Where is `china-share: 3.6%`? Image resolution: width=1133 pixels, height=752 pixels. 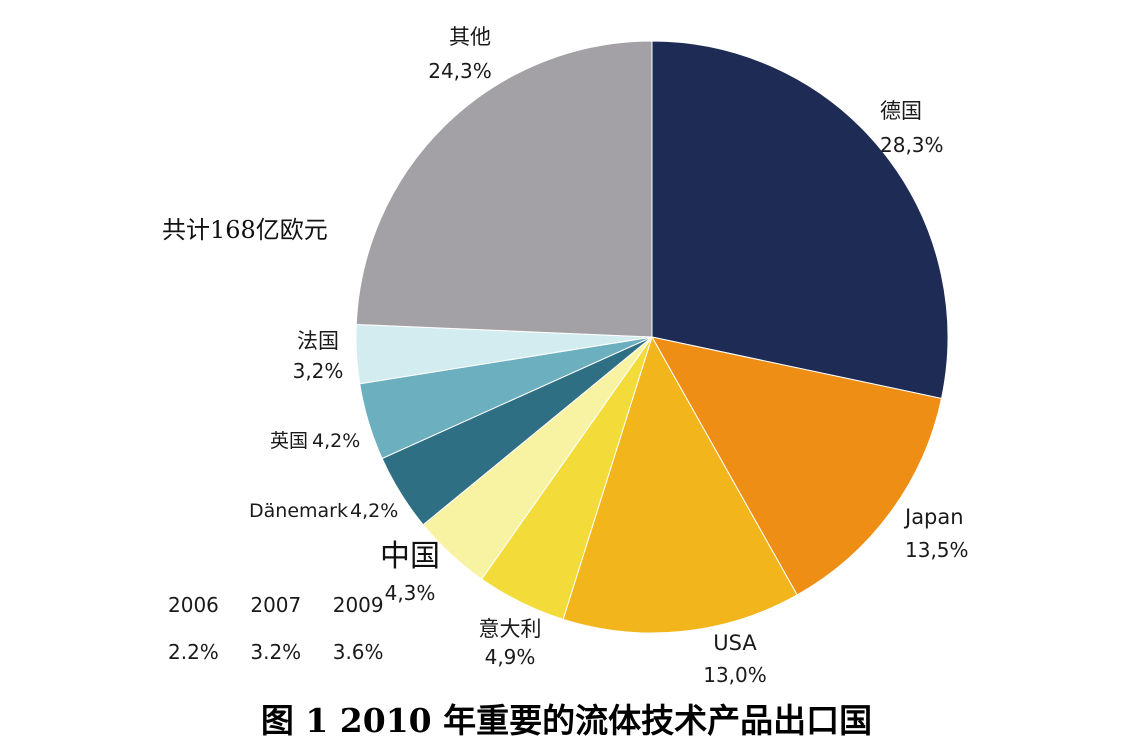 china-share: 3.6% is located at coordinates (358, 652).